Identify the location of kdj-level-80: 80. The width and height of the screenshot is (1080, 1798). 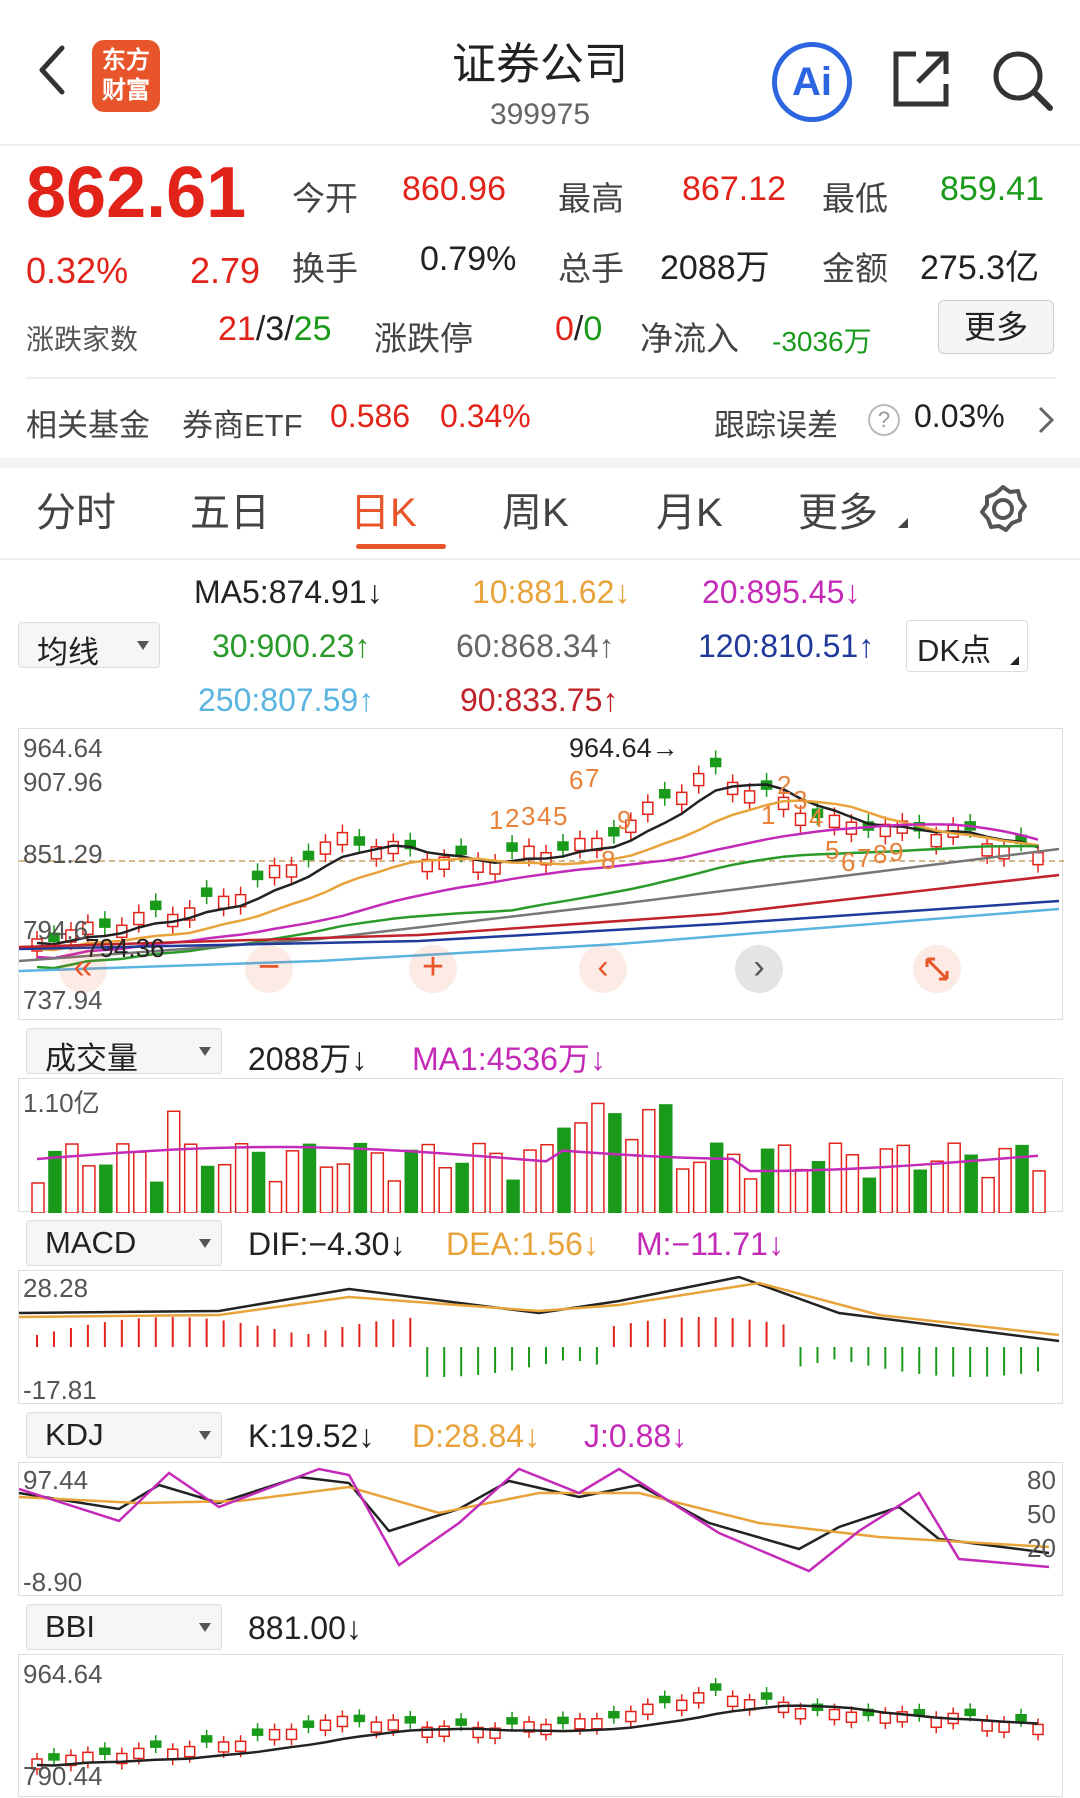
(1041, 1480).